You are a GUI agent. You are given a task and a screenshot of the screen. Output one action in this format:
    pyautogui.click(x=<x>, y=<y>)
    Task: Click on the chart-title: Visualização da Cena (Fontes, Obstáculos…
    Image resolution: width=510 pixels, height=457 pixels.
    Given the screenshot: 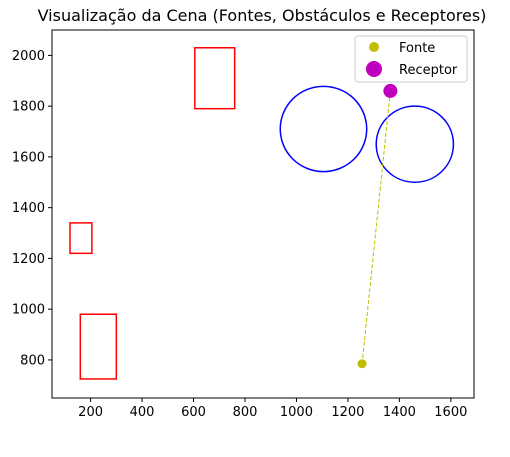 What is the action you would take?
    pyautogui.click(x=262, y=15)
    